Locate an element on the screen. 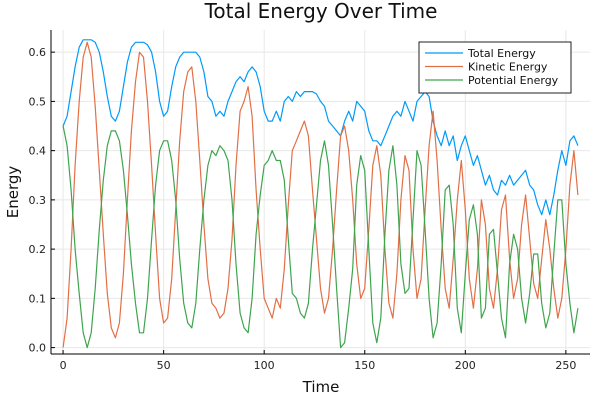 Image resolution: width=600 pixels, height=400 pixels. legend-box is located at coordinates (495, 67).